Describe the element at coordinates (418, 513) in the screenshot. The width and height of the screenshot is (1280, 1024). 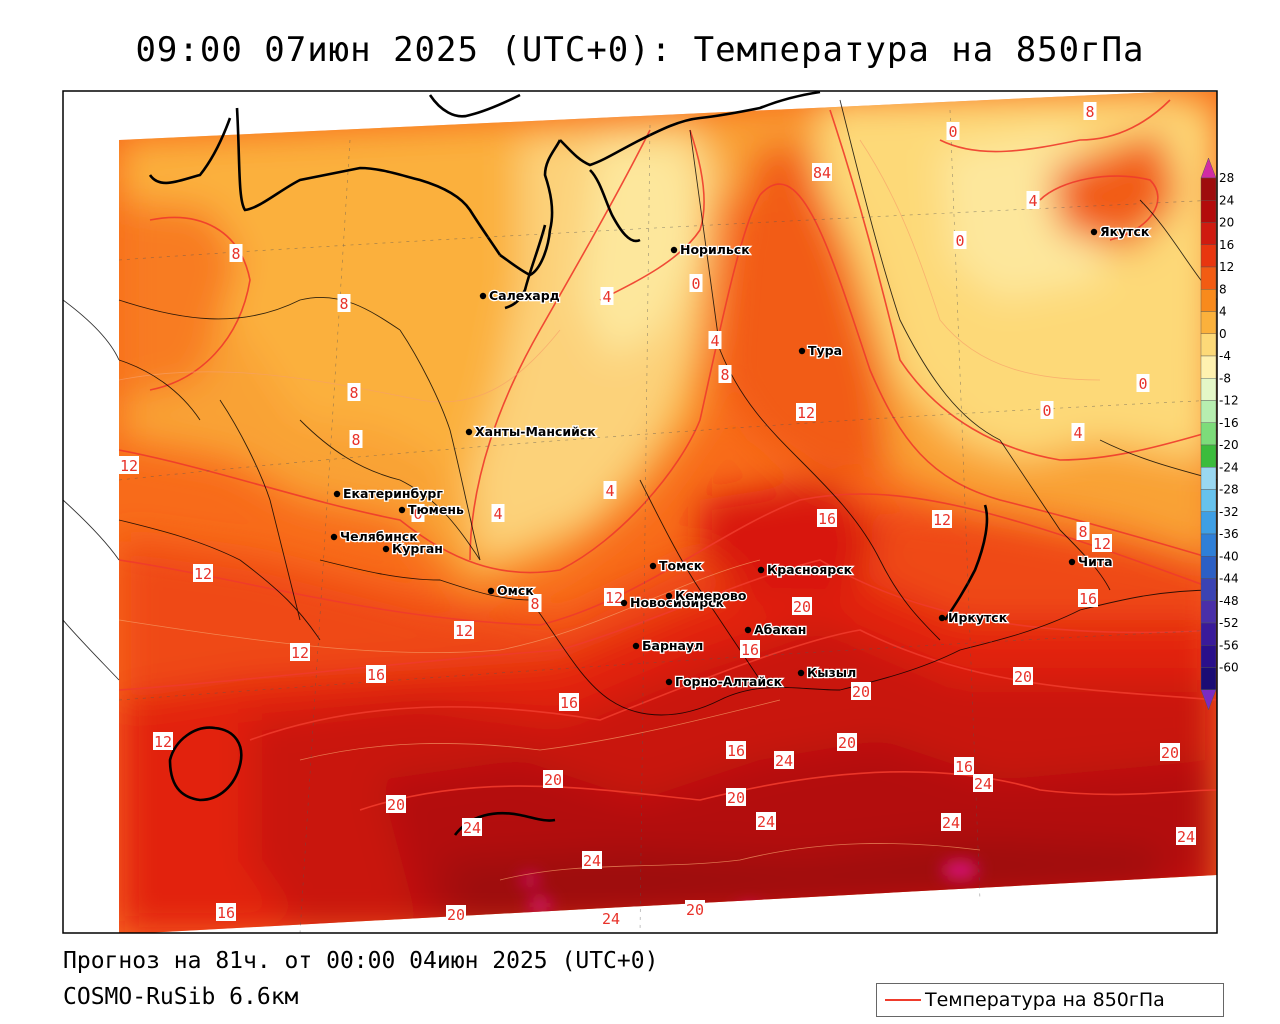
I see `contour-label: 0` at that location.